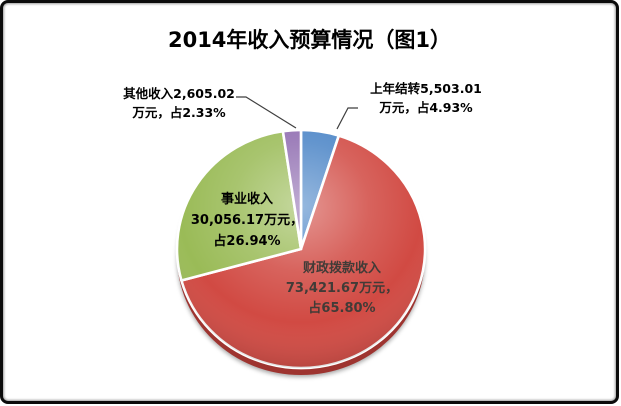 The height and width of the screenshot is (406, 621). What do you see at coordinates (179, 112) in the screenshot?
I see `label-other-income-line2: 万元，占2.33%` at bounding box center [179, 112].